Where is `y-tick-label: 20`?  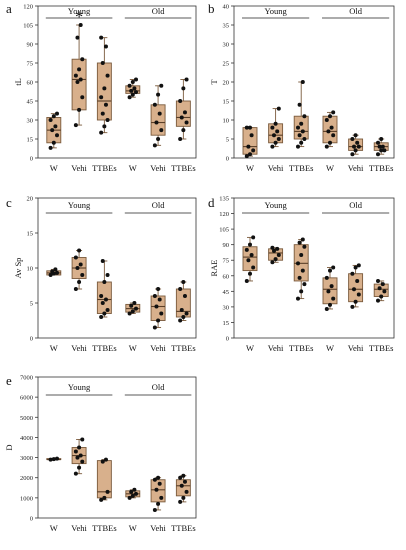
y-tick-label: 20 is located at coordinates (30, 199).